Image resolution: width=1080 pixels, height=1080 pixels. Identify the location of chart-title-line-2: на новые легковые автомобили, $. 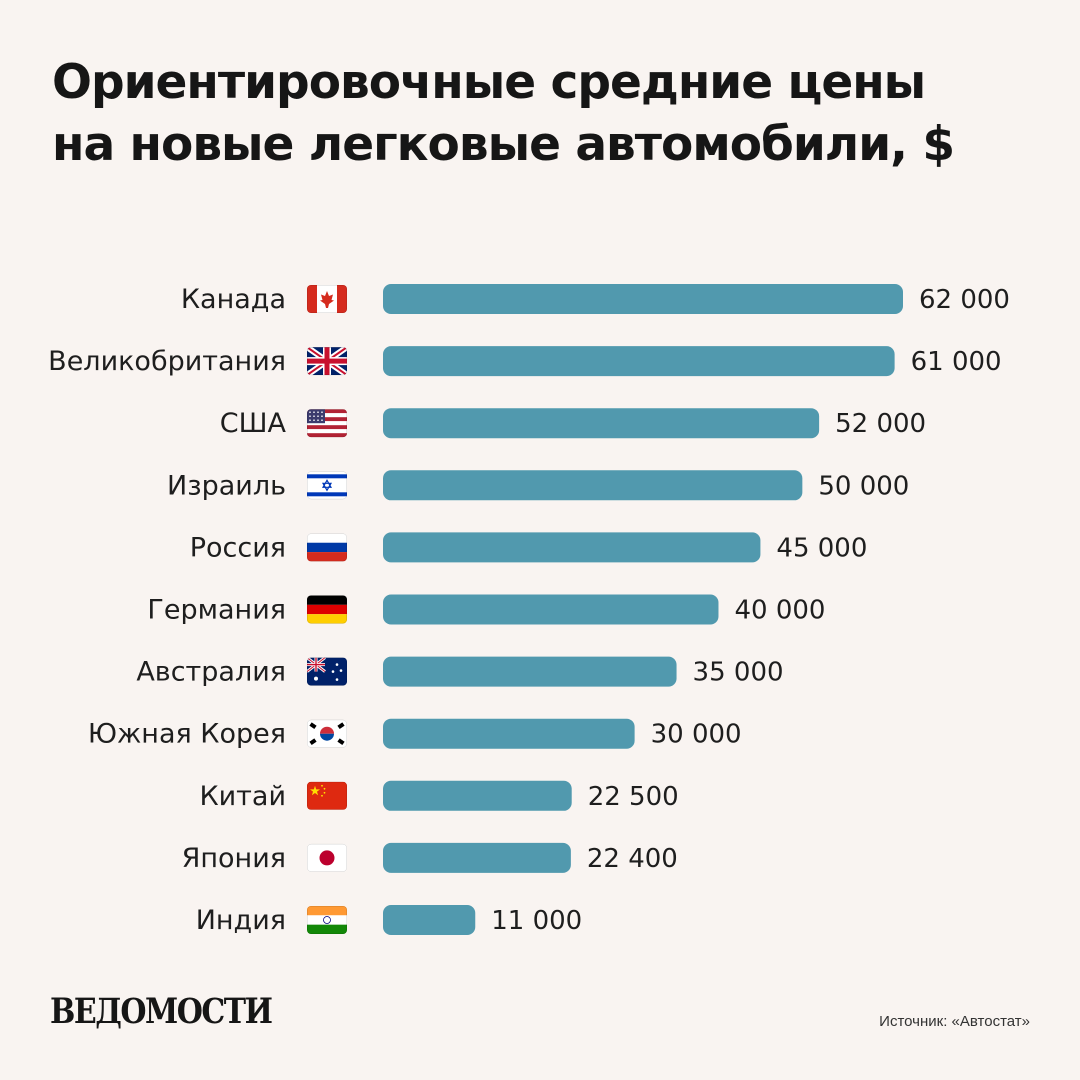
(503, 144).